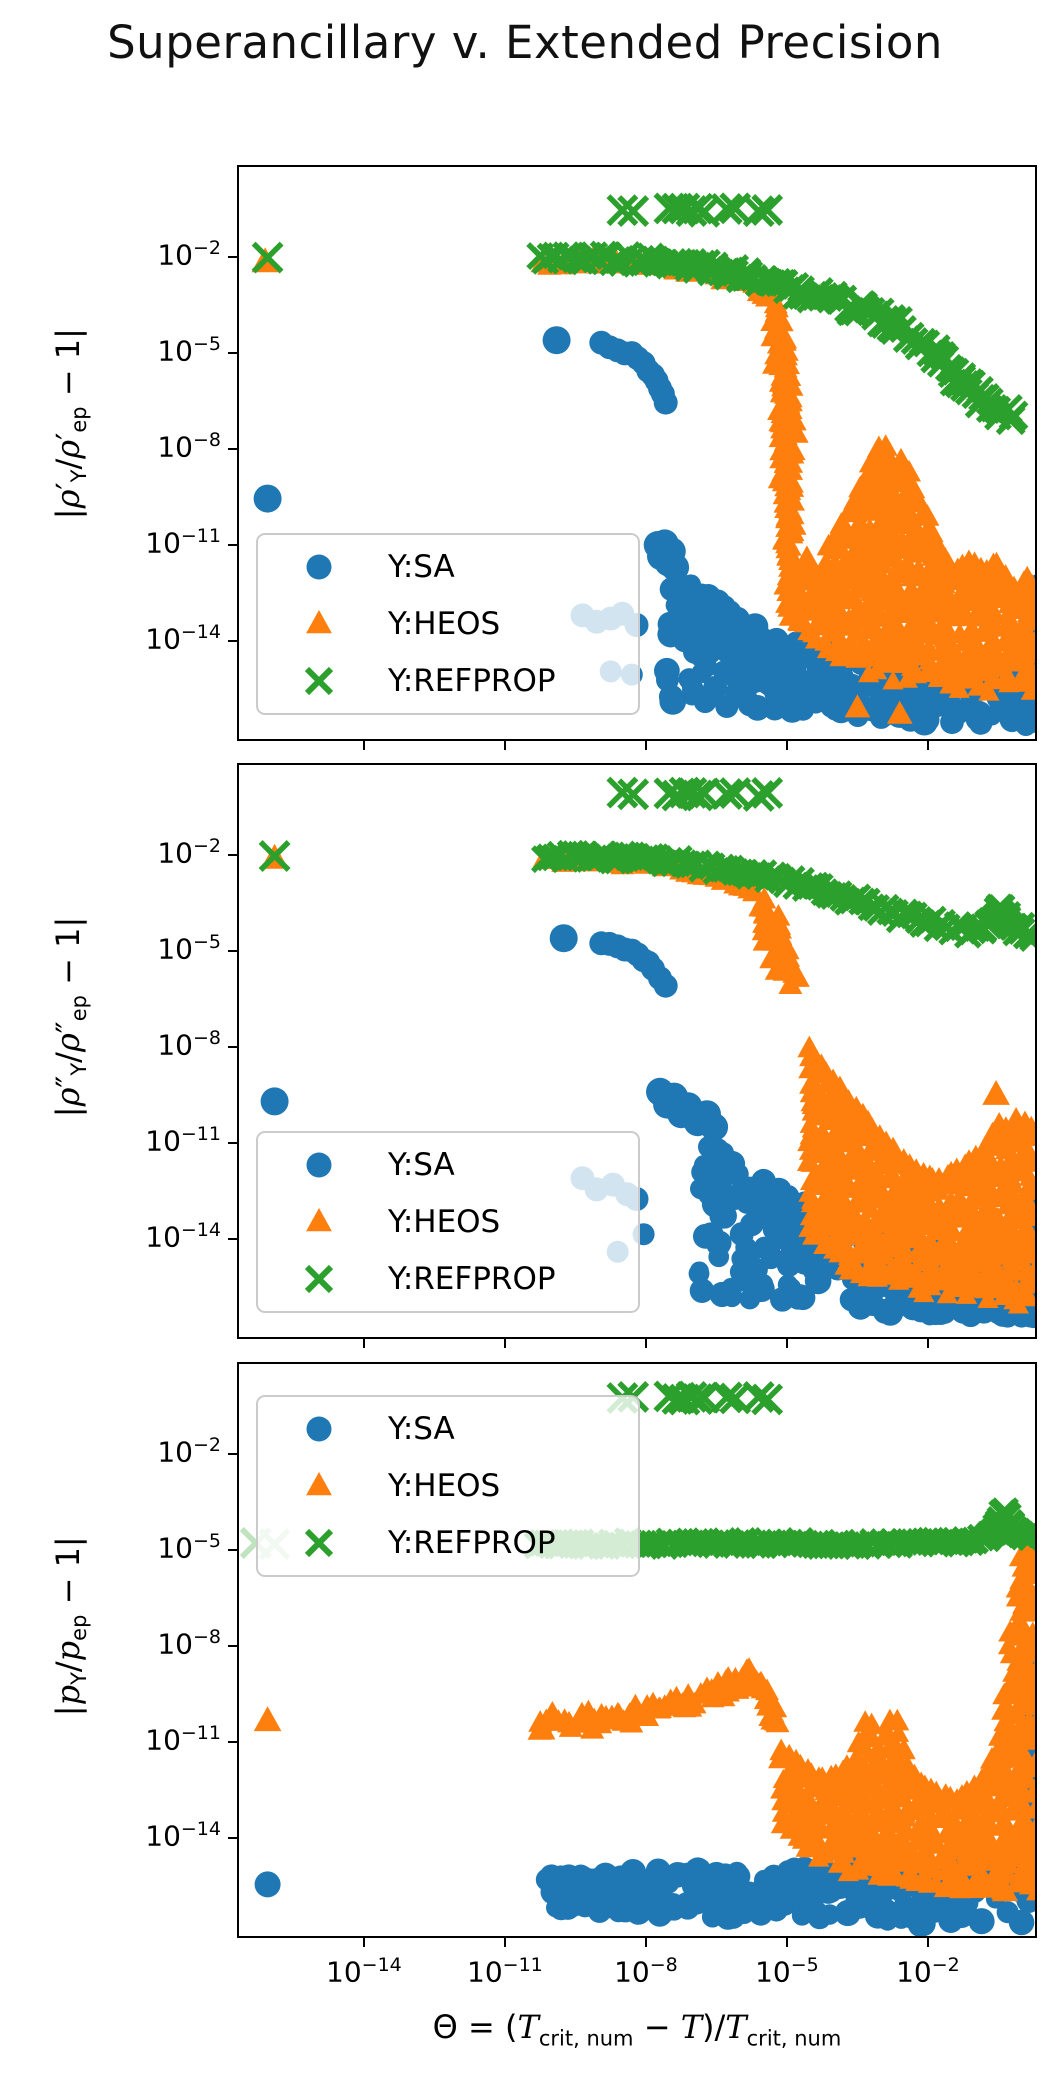 The width and height of the screenshot is (1050, 2100). I want to click on x-tick-label: 10⁻⁵, so click(787, 1971).